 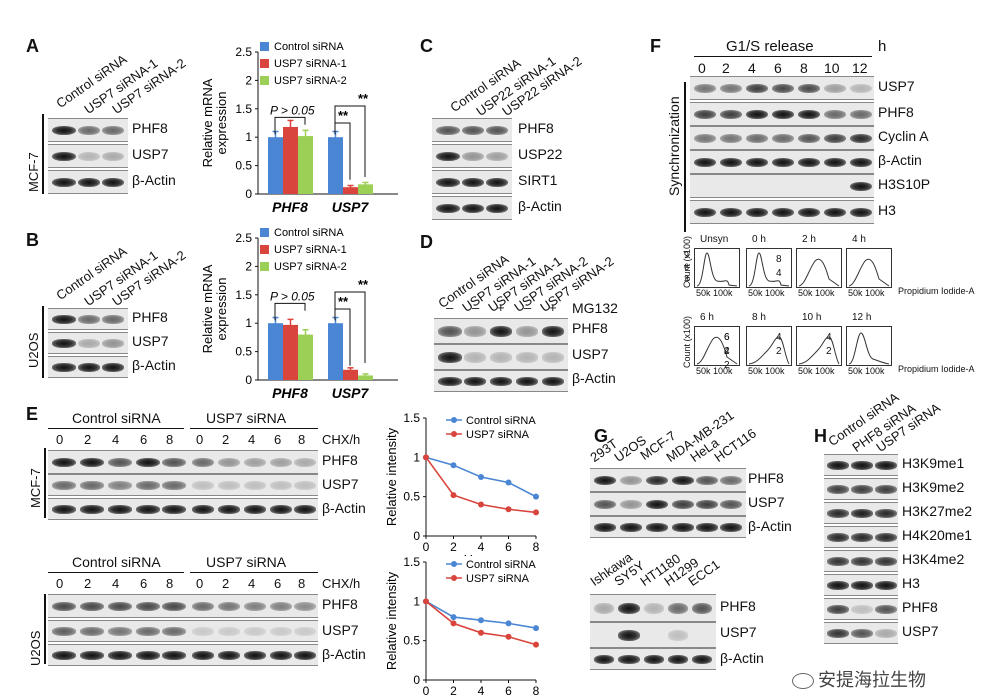 What do you see at coordinates (246, 418) in the screenshot?
I see `panel-e-group-usp7-top: USP7 siRNA` at bounding box center [246, 418].